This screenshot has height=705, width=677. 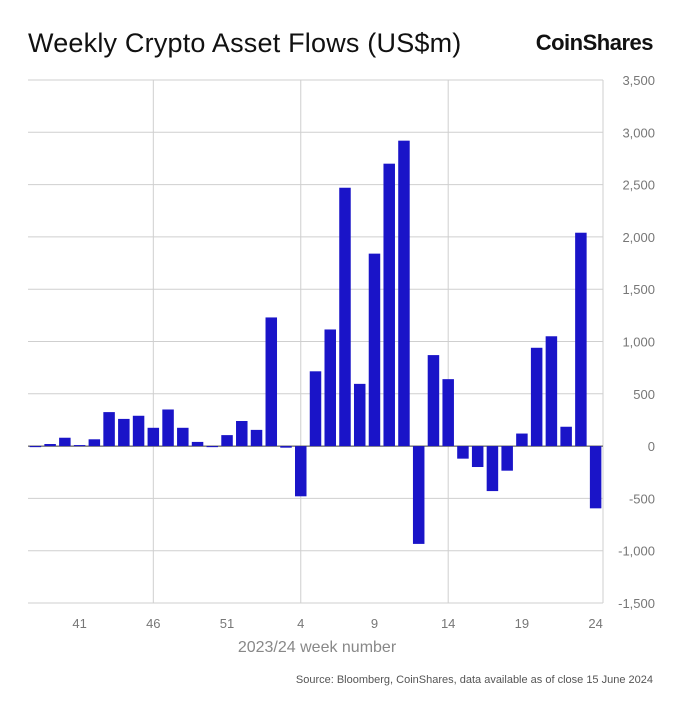 I want to click on x-tick-label: 46, so click(x=153, y=623).